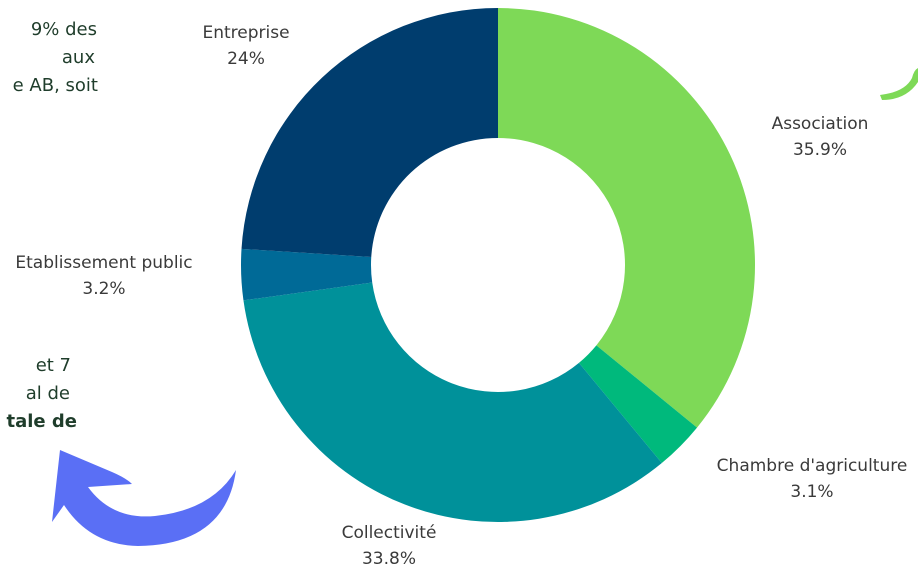 Image resolution: width=918 pixels, height=569 pixels. Describe the element at coordinates (245, 33) in the screenshot. I see `slice-label: Entreprise` at that location.